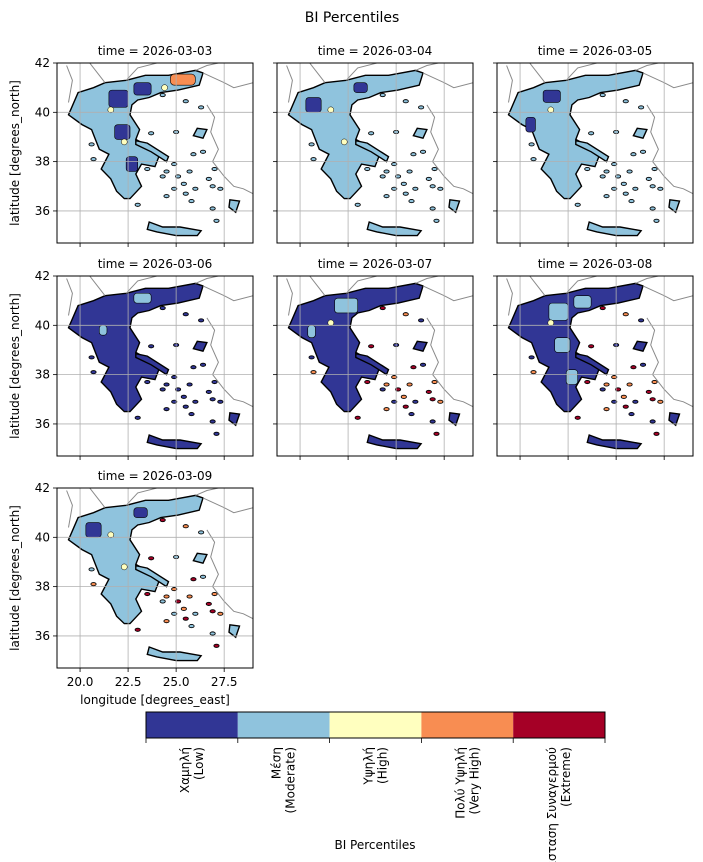 This screenshot has width=703, height=862. What do you see at coordinates (224, 682) in the screenshot?
I see `x-tick-label: 27.5` at bounding box center [224, 682].